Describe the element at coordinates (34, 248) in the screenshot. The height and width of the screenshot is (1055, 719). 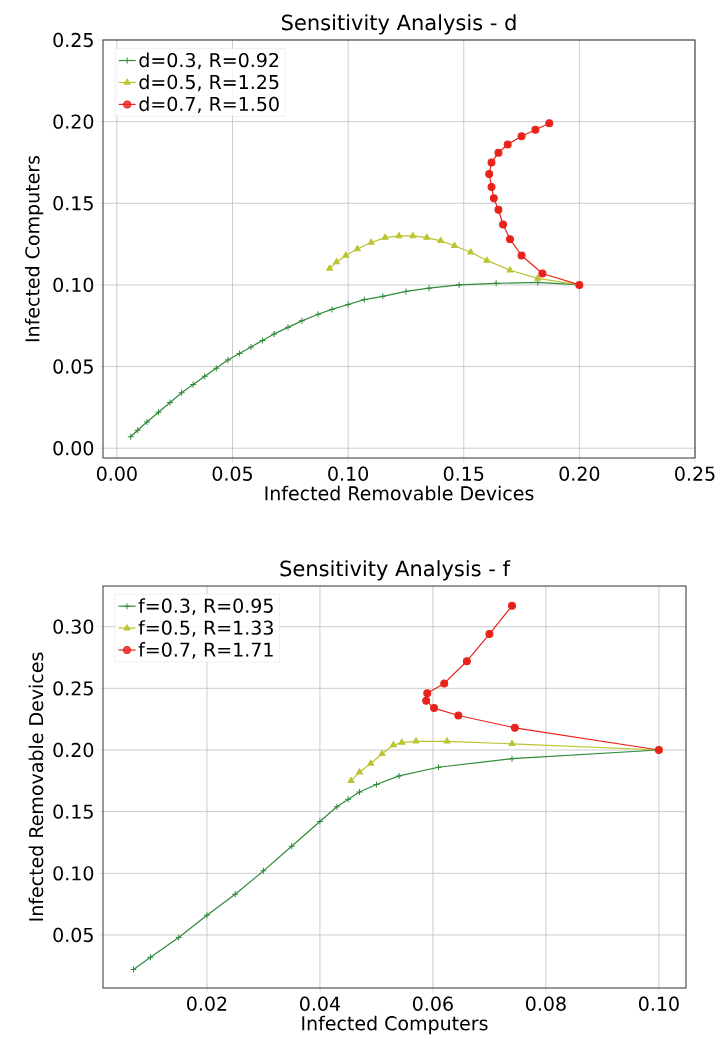
I see `y-axis-title: Infected Computers` at that location.